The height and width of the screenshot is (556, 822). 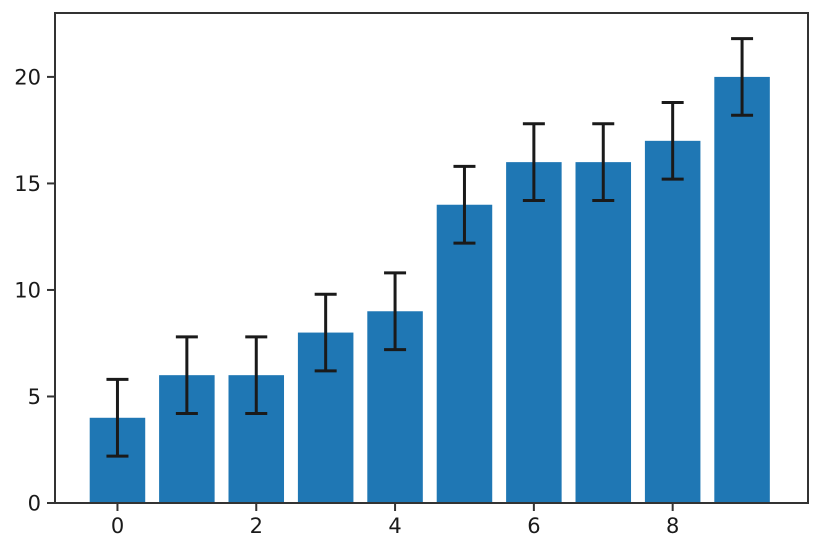 What do you see at coordinates (34, 397) in the screenshot?
I see `y-tick-label: 5` at bounding box center [34, 397].